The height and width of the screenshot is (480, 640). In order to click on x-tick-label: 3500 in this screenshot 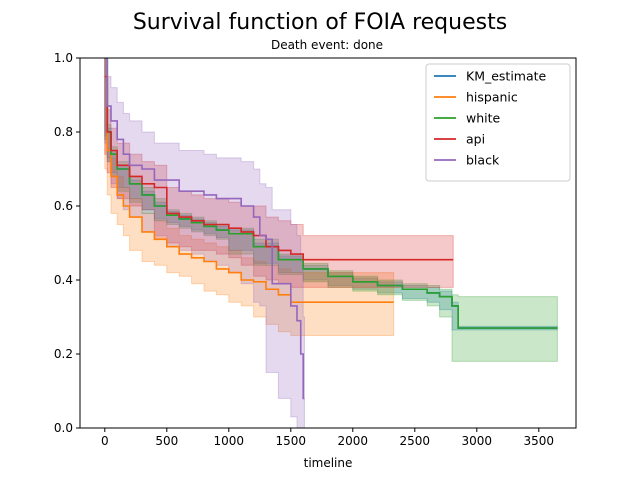, I will do `click(539, 441)`.